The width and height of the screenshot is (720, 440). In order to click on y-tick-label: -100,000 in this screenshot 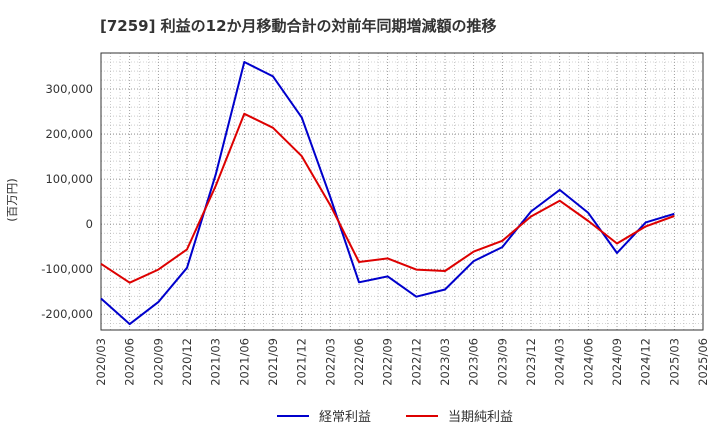, I will do `click(67, 269)`.